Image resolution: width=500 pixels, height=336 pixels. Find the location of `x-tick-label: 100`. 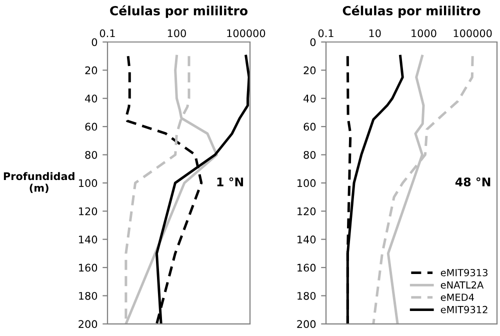

x-tick-label: 100 is located at coordinates (177, 33).